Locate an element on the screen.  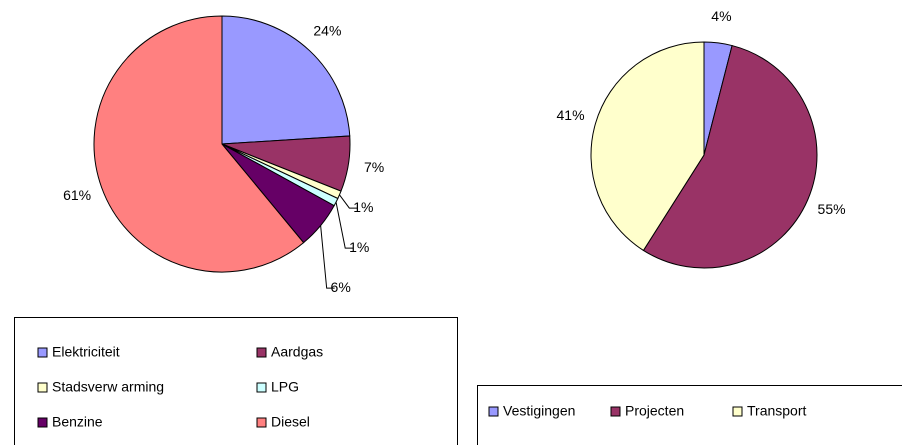
data-label: 7% is located at coordinates (374, 167).